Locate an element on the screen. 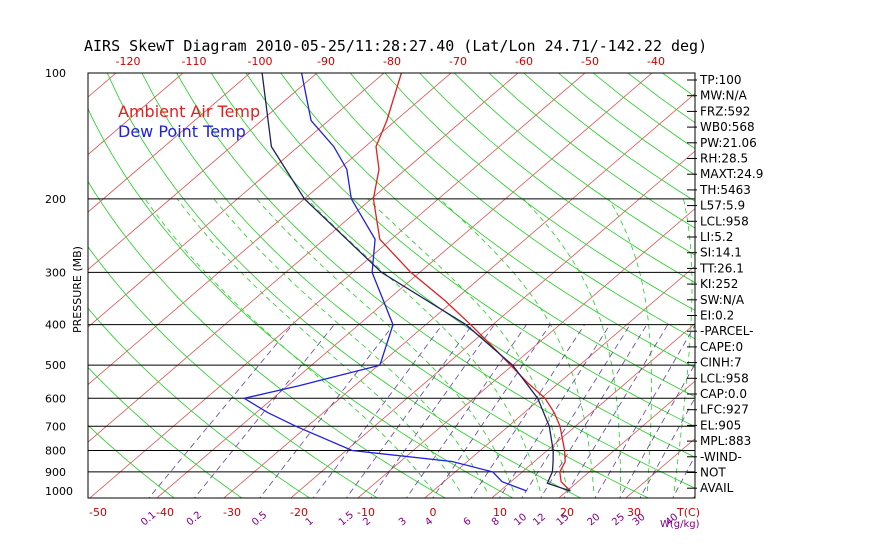 The image size is (870, 560). pressure-tick-label: 900 is located at coordinates (55, 472).